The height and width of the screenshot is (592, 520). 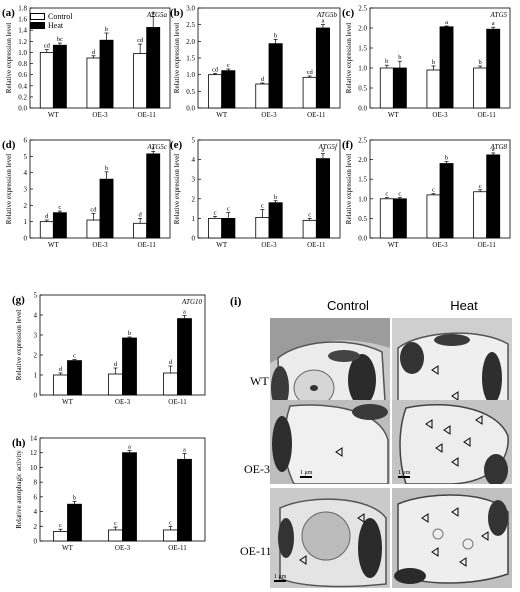 I want to click on gene-label: ATG5f, so click(x=328, y=147).